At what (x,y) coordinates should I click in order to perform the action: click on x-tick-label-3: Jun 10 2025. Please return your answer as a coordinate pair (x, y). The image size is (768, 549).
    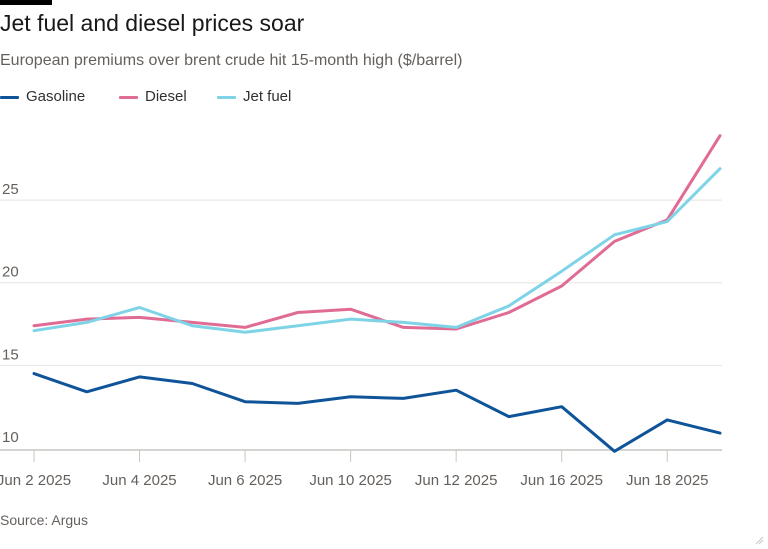
    Looking at the image, I should click on (350, 480).